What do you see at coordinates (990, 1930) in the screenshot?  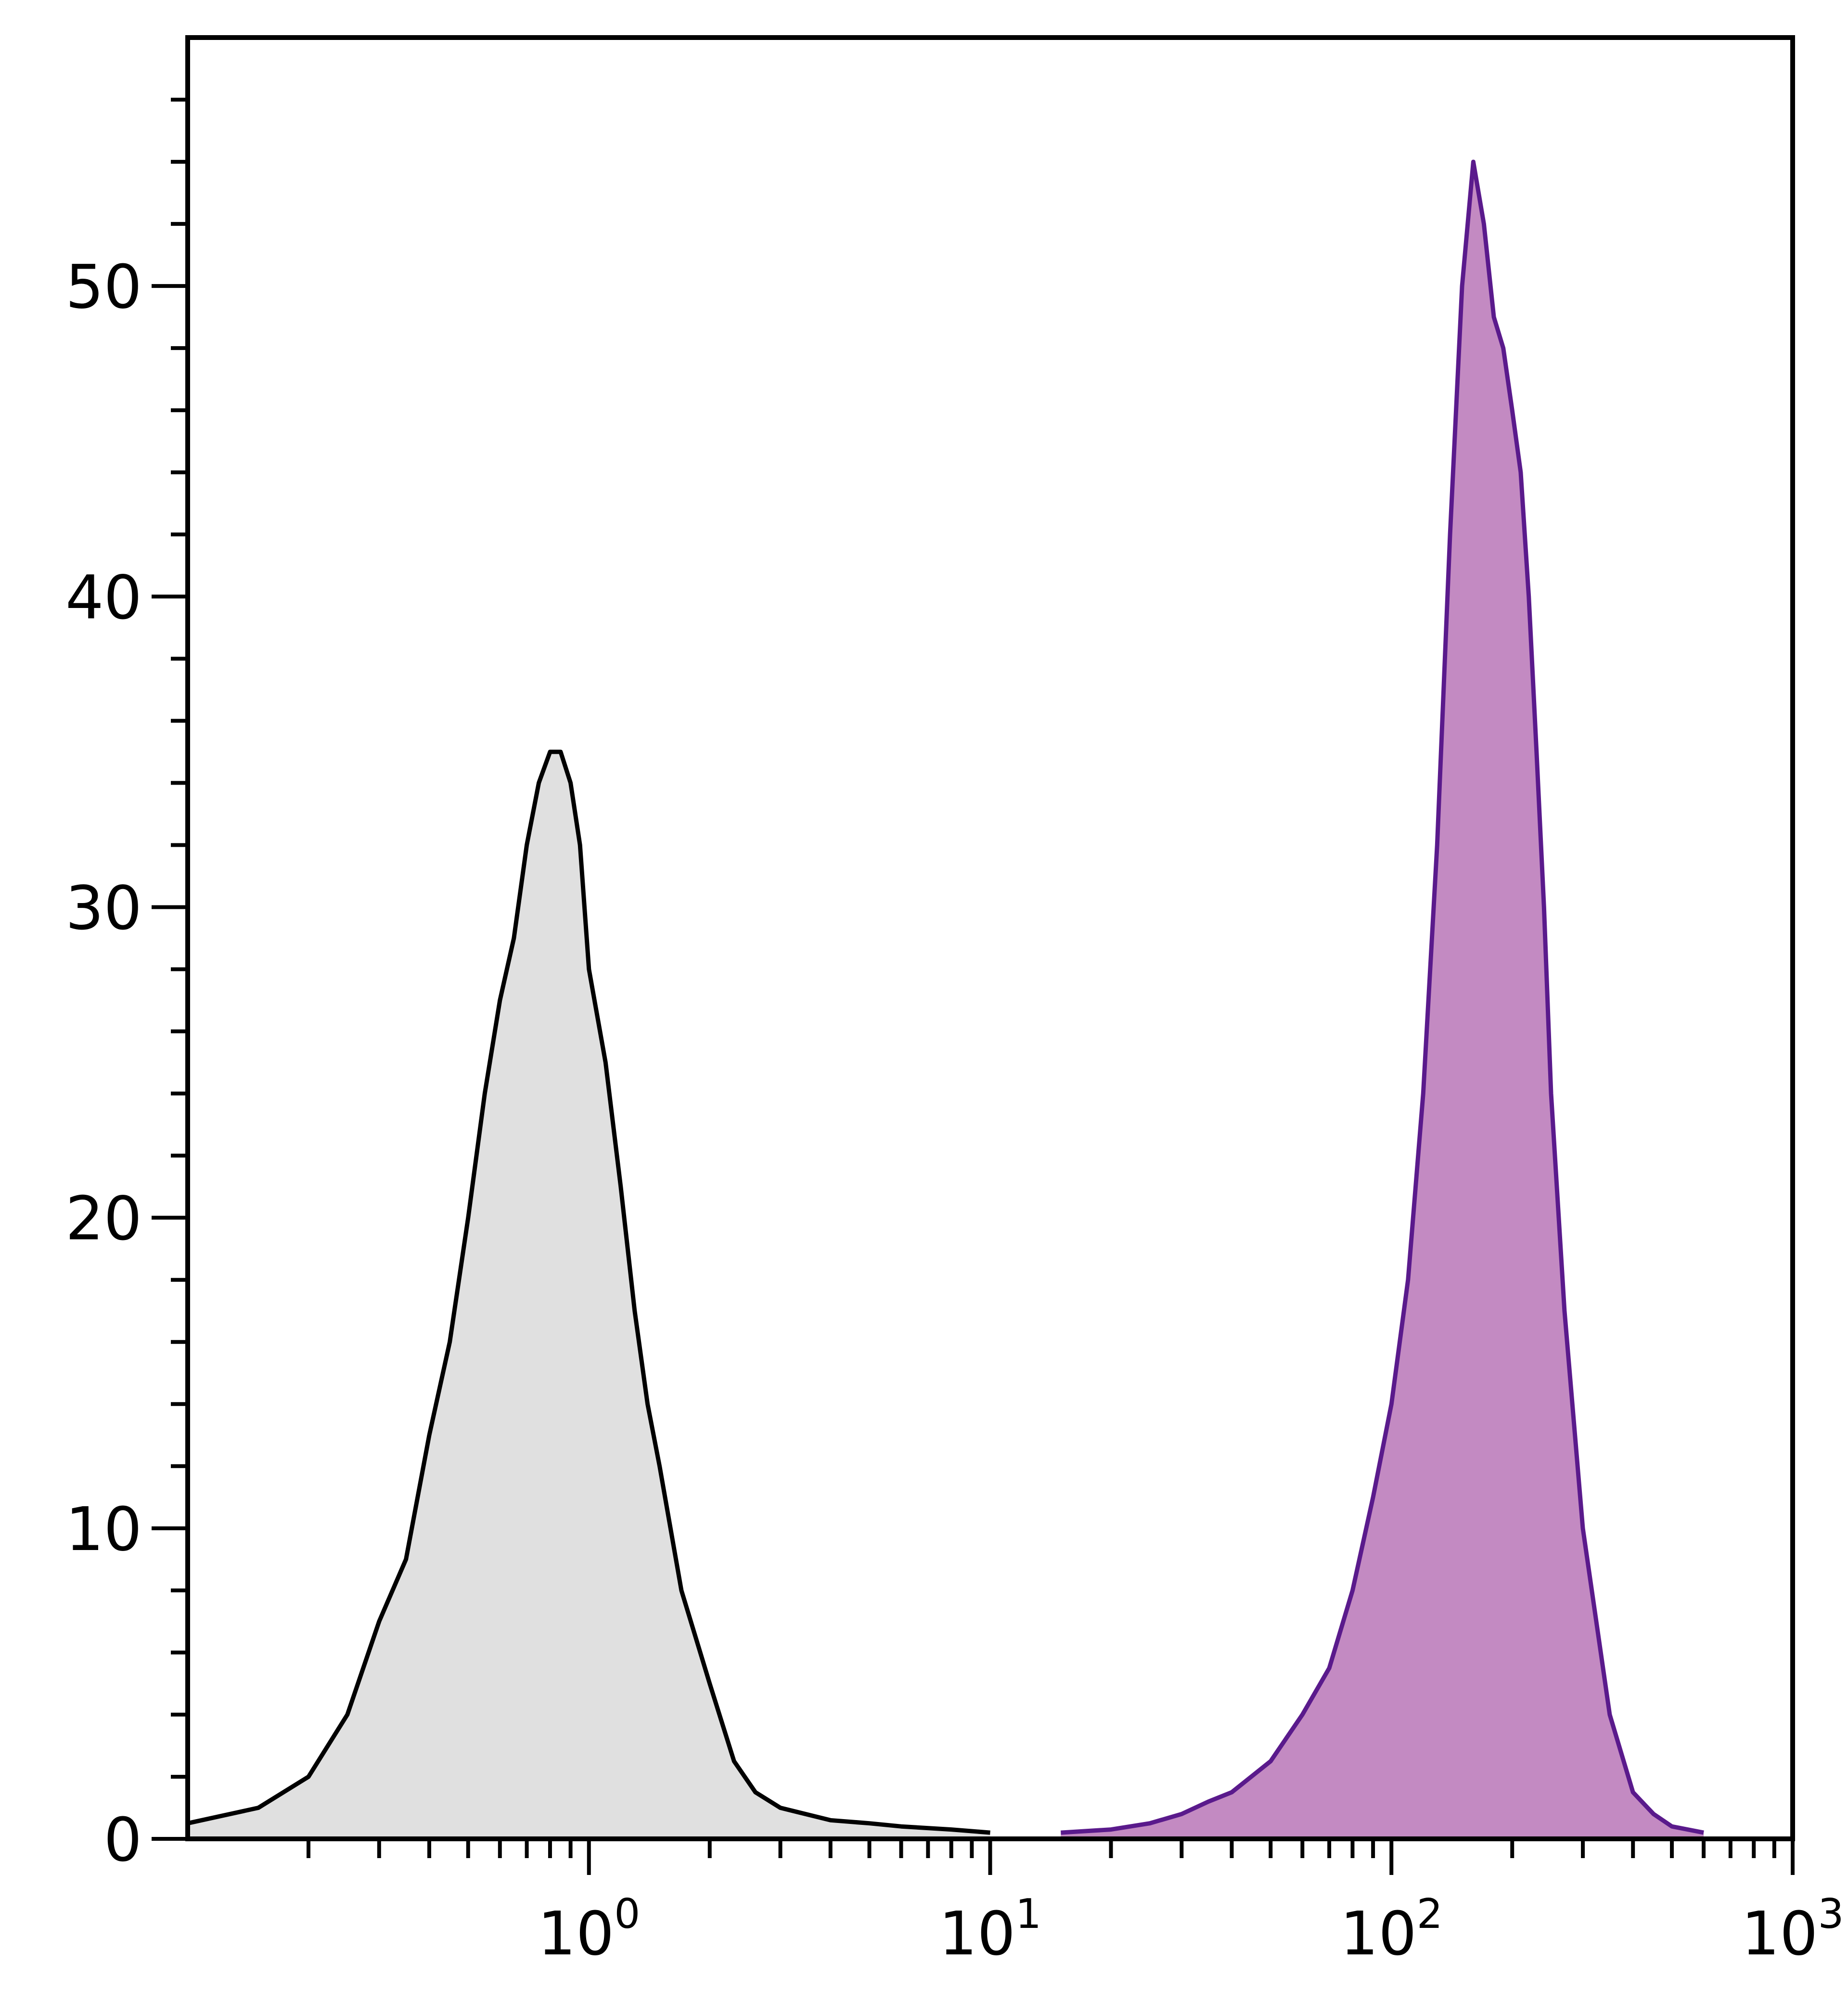 I see `x-tick-label: 10¹` at bounding box center [990, 1930].